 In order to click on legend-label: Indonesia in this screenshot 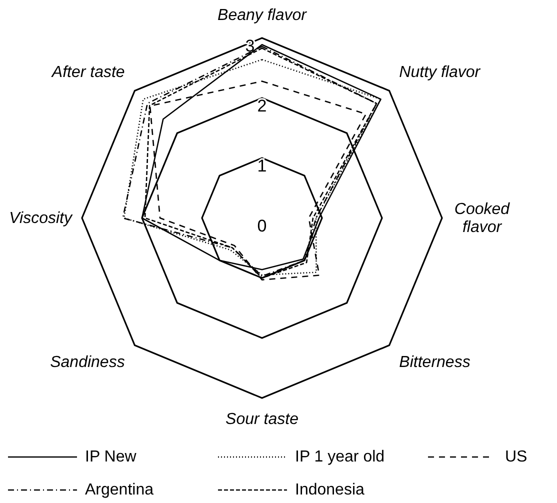, I will do `click(329, 490)`.